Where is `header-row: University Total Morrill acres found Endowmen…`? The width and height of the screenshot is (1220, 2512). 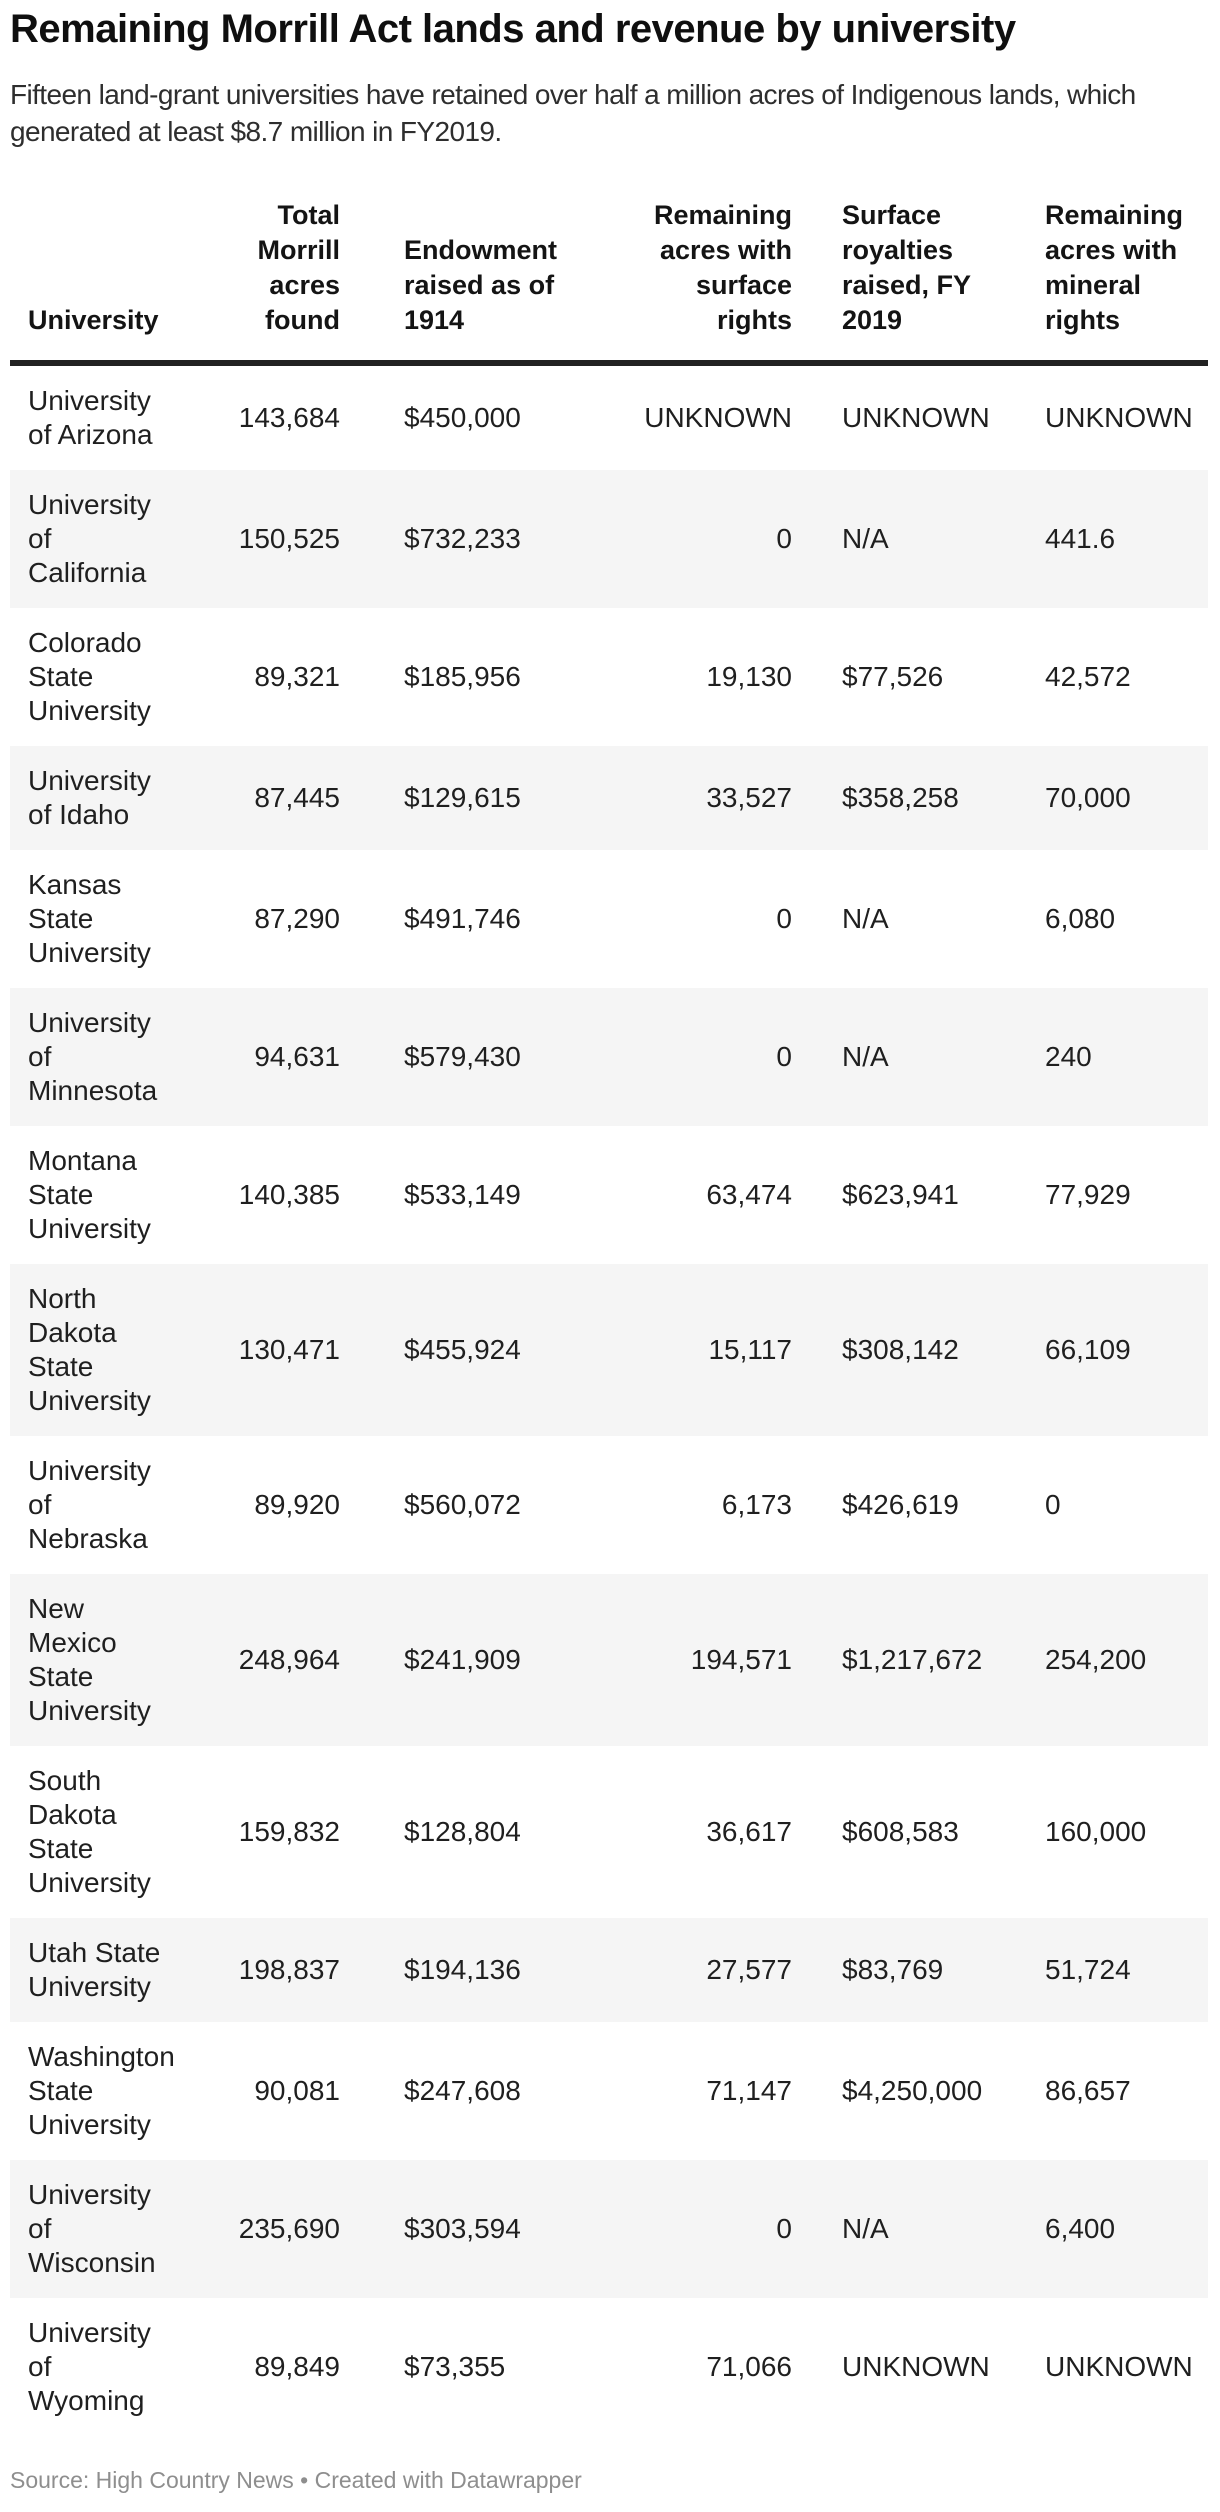
header-row: University Total Morrill acres found Endowmen… is located at coordinates (609, 282).